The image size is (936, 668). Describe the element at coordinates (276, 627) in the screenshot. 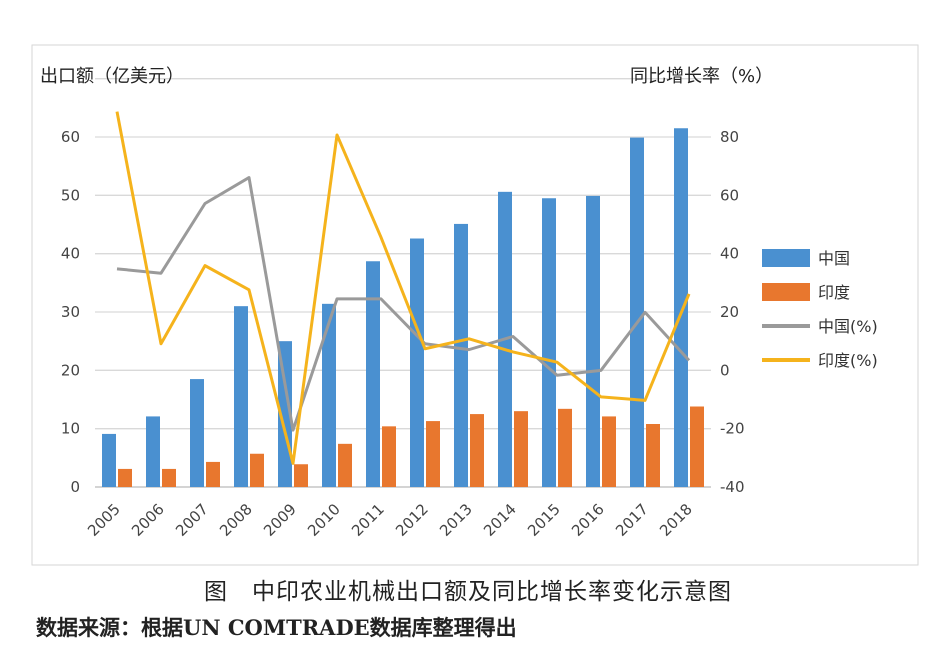

I see `data-source: 数据来源：根据UN COMTRADE数据库整理得出` at that location.